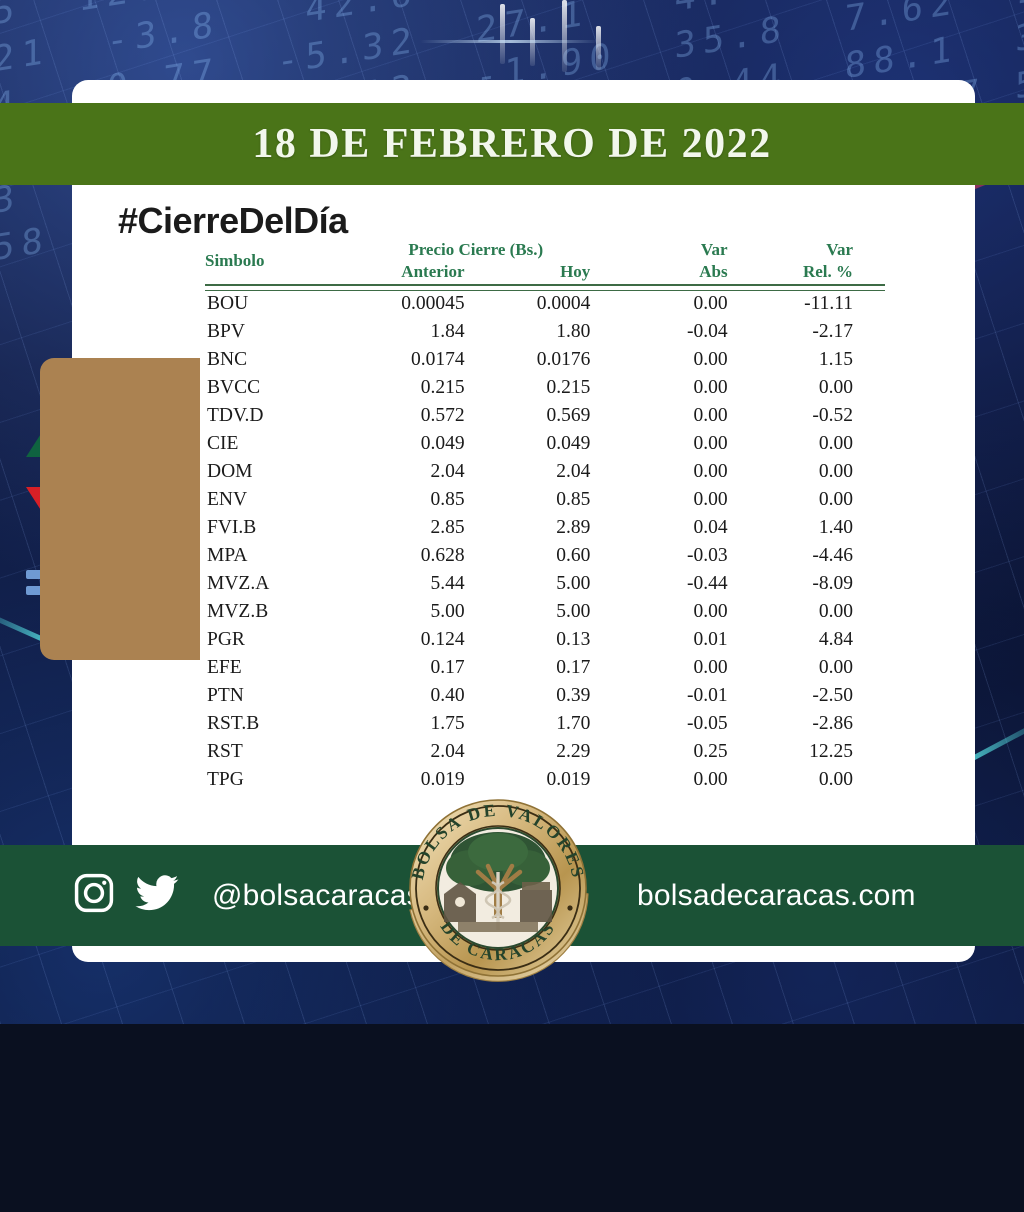  I want to click on row-symbol: ENV, so click(227, 499).